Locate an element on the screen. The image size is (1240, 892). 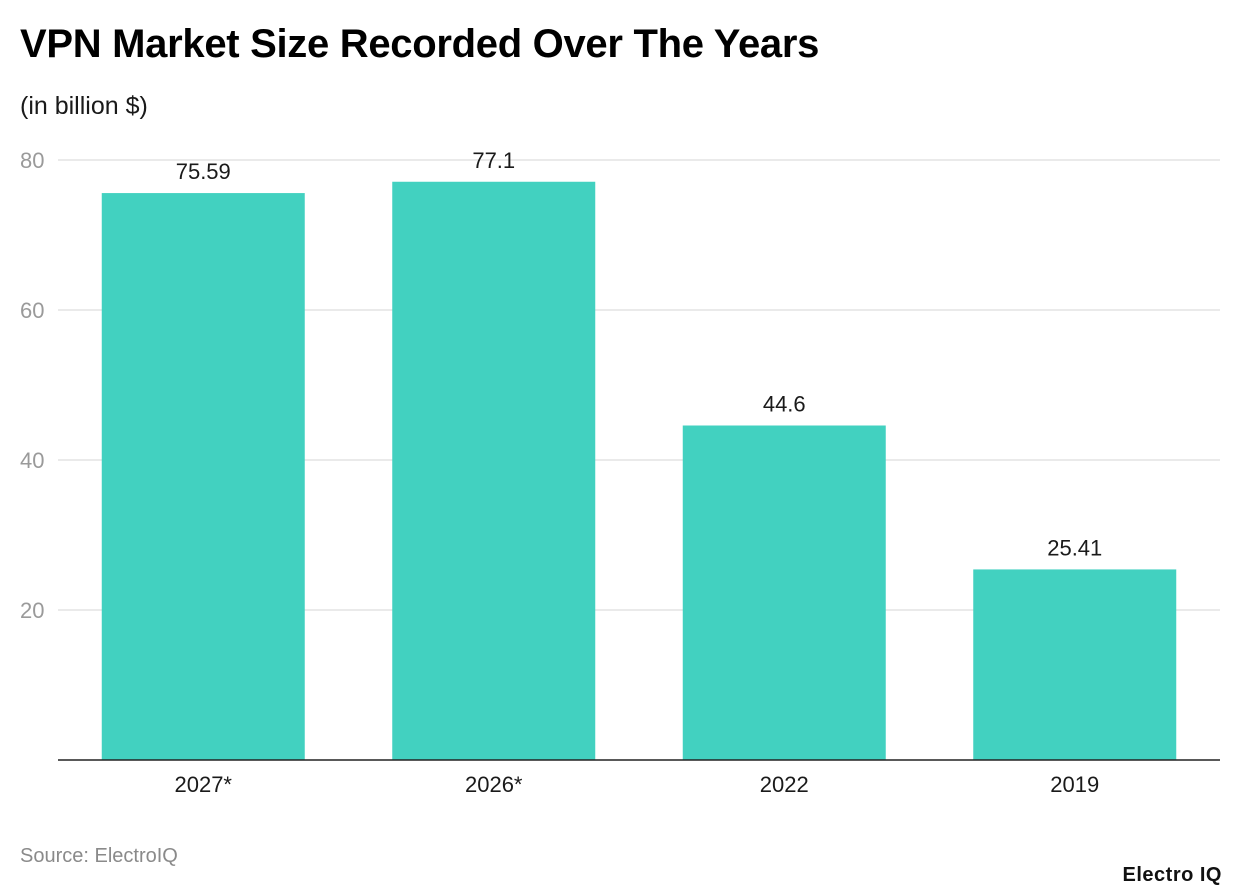
data-label: 77.1 is located at coordinates (493, 160).